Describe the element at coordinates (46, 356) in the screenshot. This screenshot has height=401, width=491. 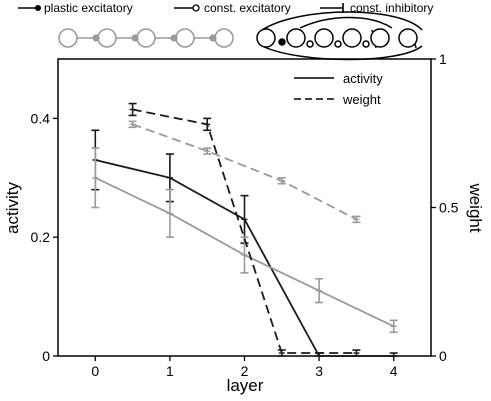
I see `y-left-tick-label: 0` at that location.